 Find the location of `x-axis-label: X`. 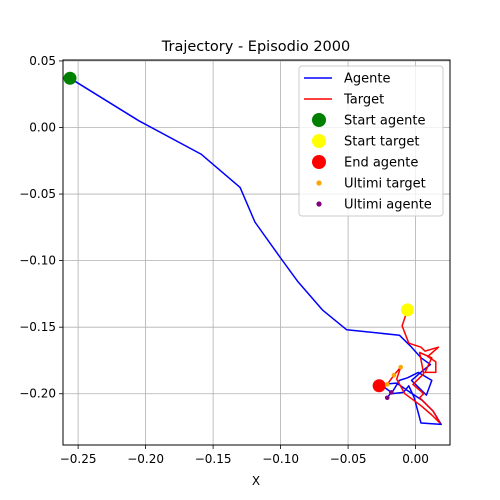

x-axis-label: X is located at coordinates (256, 481).